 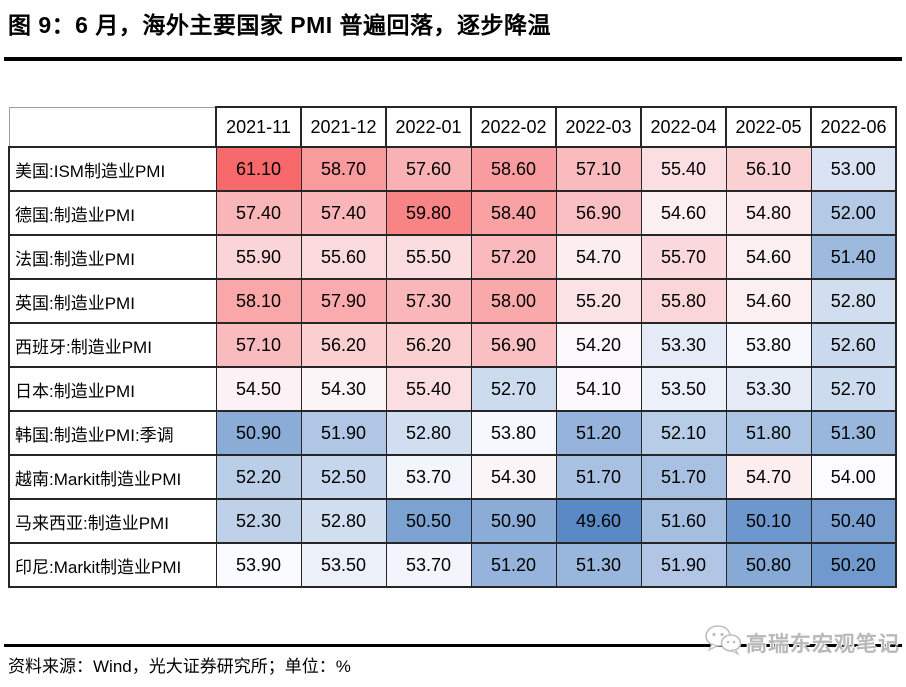 I want to click on column-header: 2022-04, so click(x=683, y=127).